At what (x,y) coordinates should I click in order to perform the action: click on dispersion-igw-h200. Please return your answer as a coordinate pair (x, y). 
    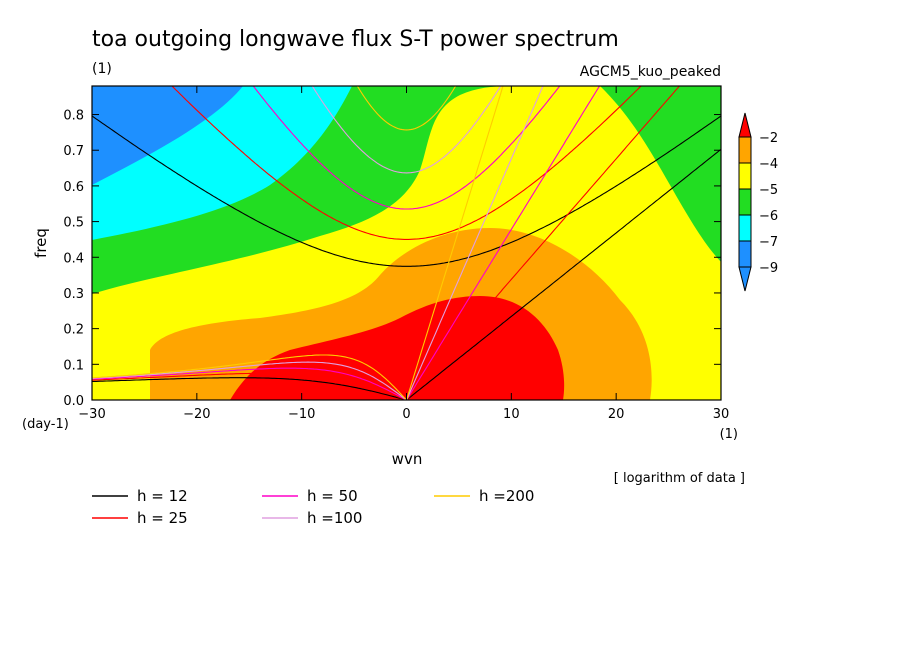
    Looking at the image, I should click on (406, 108).